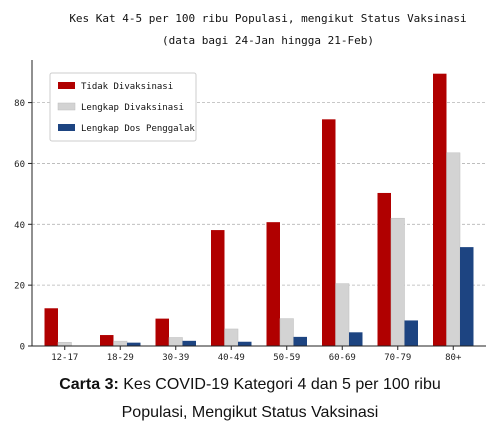 This screenshot has width=500, height=428. I want to click on y-tick-label: 80, so click(19, 104).